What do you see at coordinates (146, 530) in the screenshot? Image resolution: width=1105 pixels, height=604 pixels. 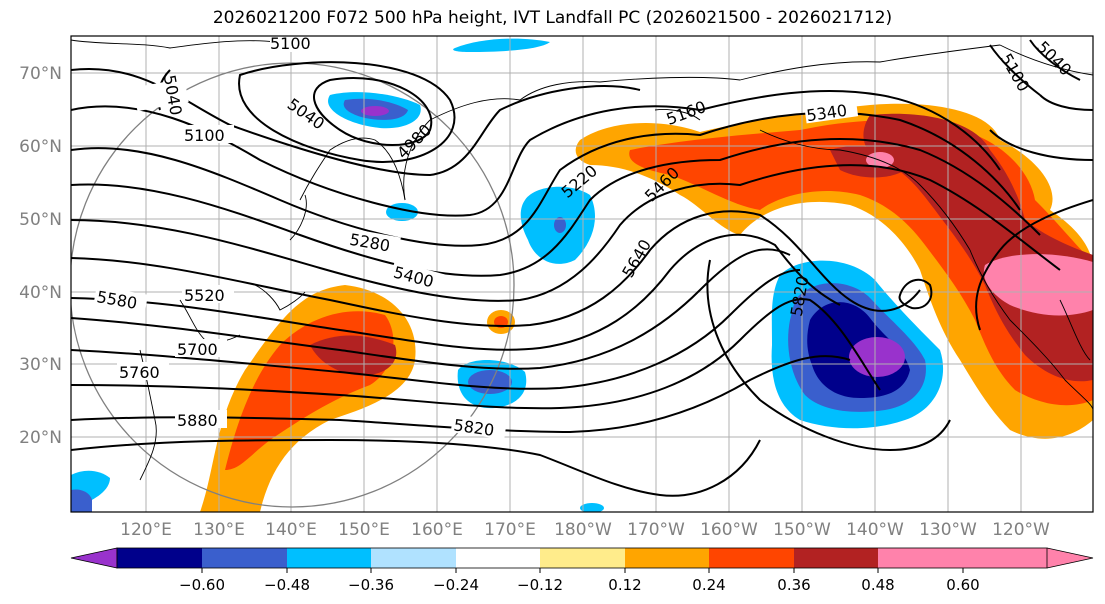 I see `lon-label: 120°E` at bounding box center [146, 530].